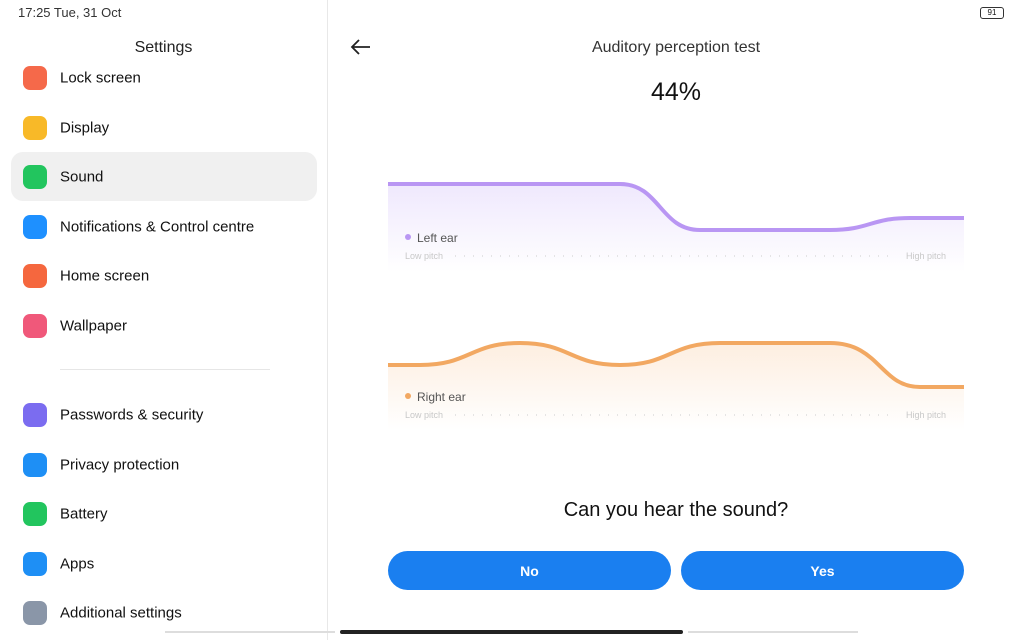 The image size is (1024, 640). Describe the element at coordinates (132, 415) in the screenshot. I see `menu-item: Passwords & security` at that location.